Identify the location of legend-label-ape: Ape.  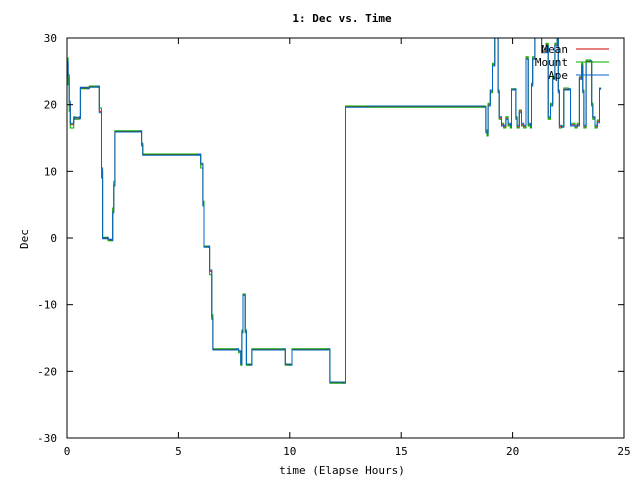
(558, 75).